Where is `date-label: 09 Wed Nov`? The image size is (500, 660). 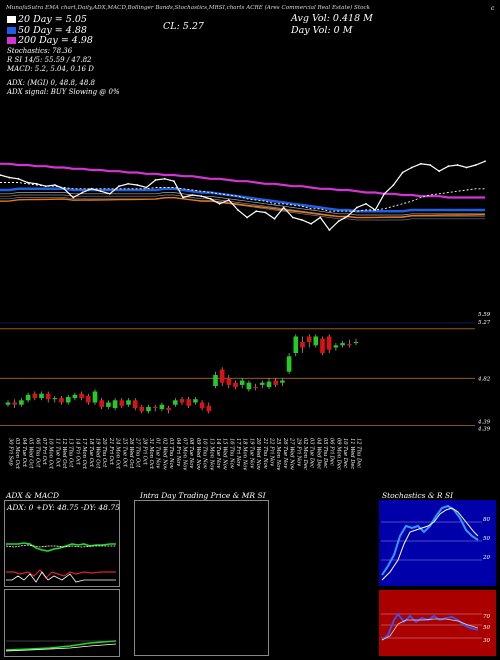 date-label: 09 Wed Nov is located at coordinates (198, 454).